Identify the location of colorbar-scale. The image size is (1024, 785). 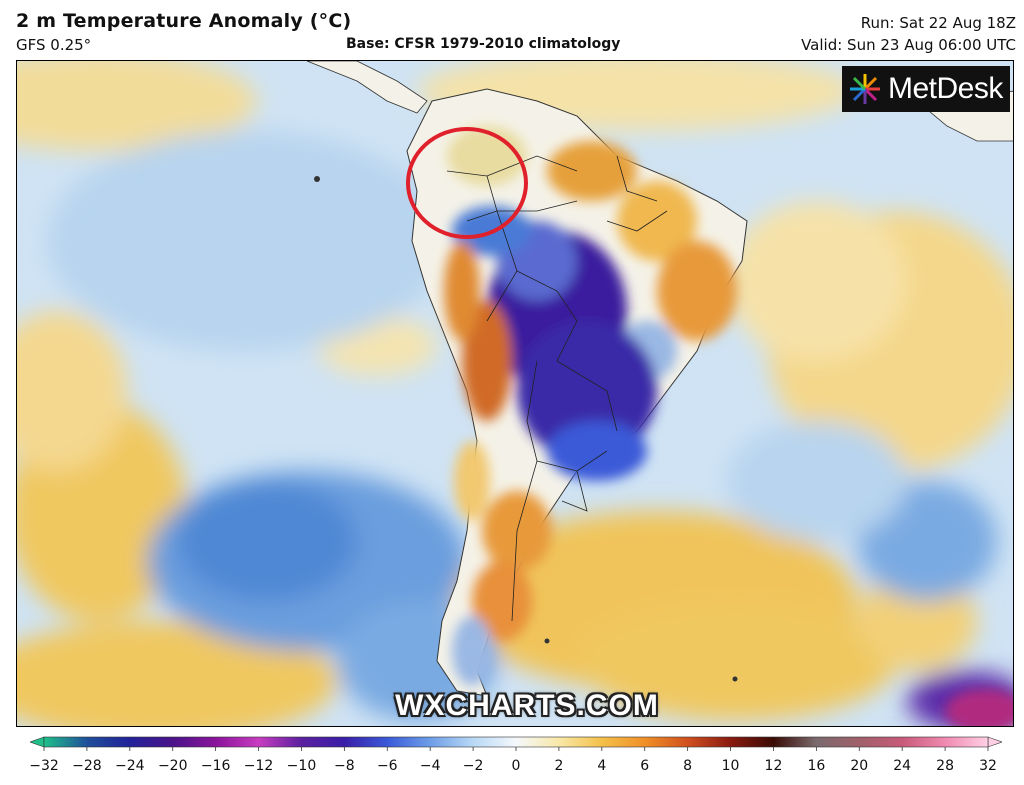
(516, 743).